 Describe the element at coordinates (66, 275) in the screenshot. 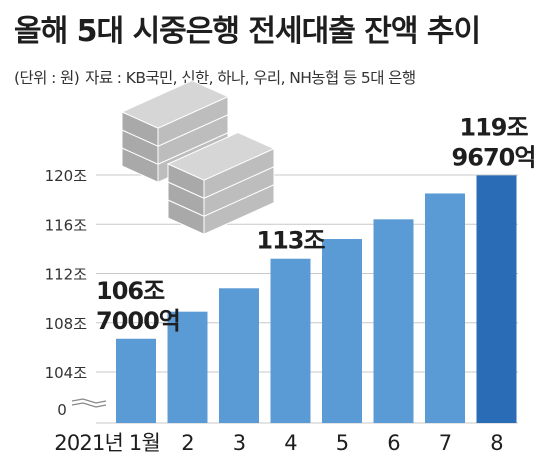

I see `y-tick-label: 112조` at that location.